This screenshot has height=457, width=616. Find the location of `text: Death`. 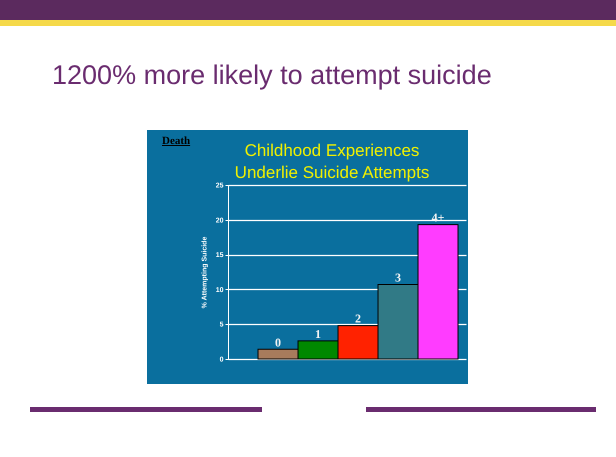

text: Death is located at coordinates (176, 141).